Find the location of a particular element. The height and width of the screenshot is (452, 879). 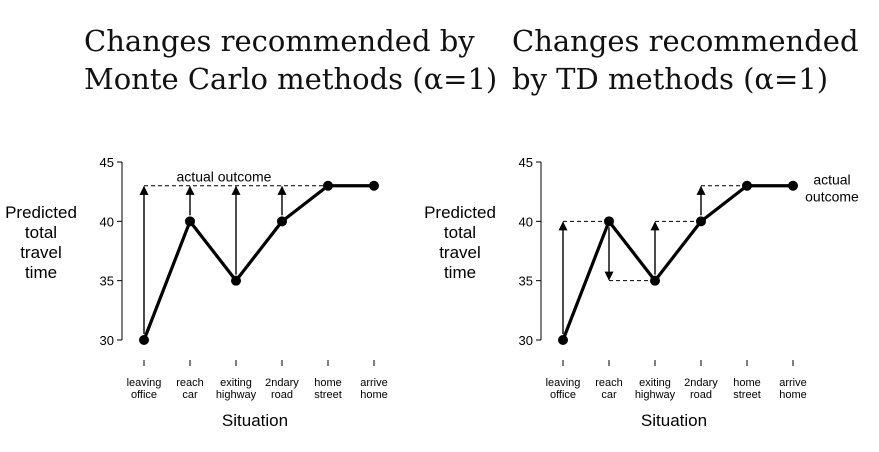

annotation-line: outcome is located at coordinates (832, 197).